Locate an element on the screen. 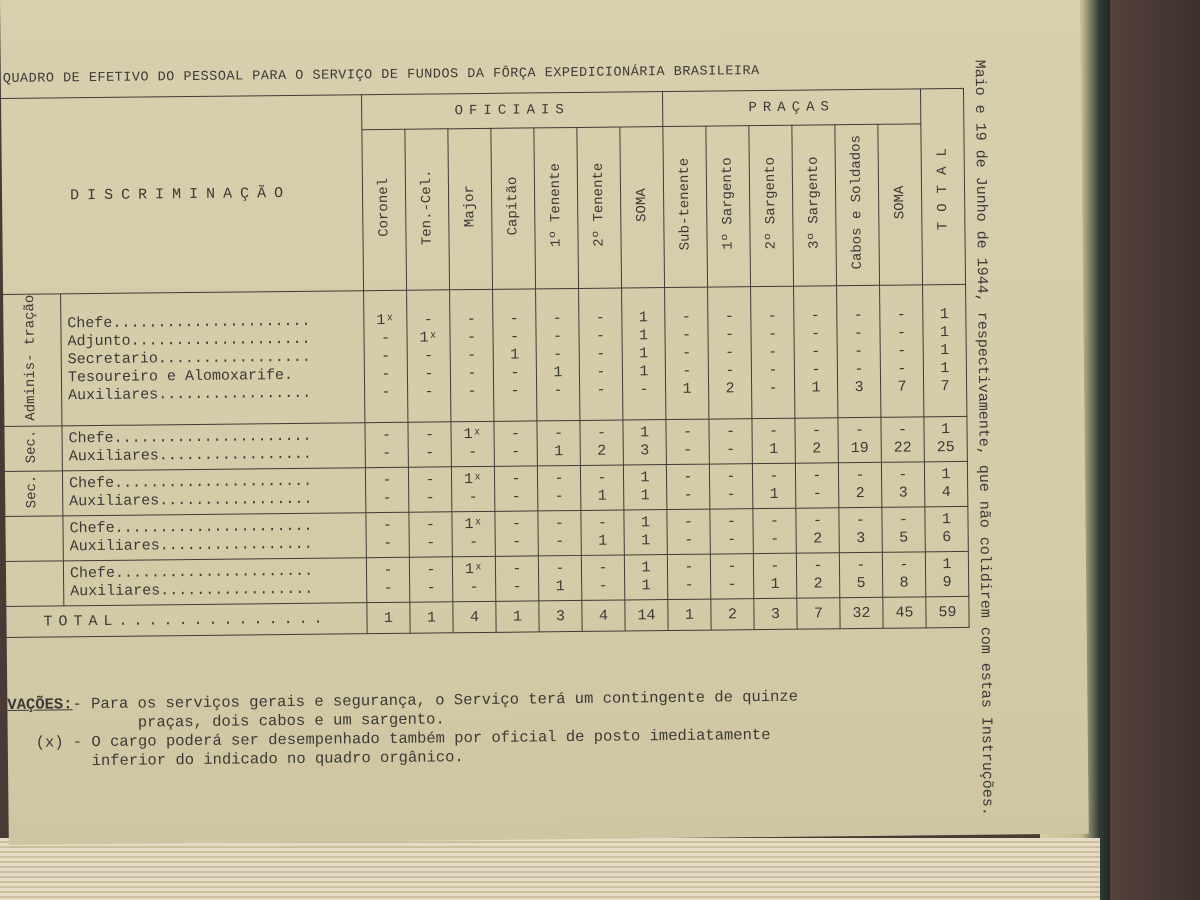  cell-value: 25 is located at coordinates (945, 448).